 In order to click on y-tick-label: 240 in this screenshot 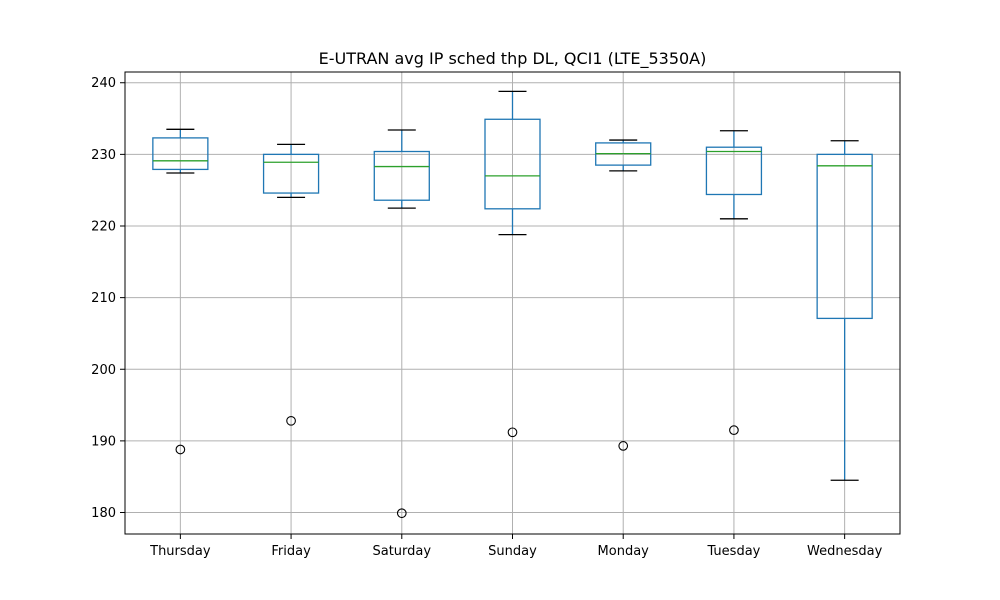, I will do `click(103, 83)`.